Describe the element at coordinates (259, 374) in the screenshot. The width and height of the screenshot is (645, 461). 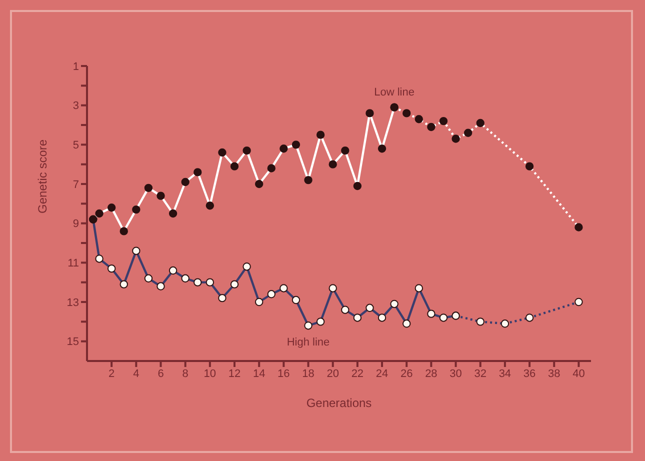
I see `x-tick-label: 14` at that location.